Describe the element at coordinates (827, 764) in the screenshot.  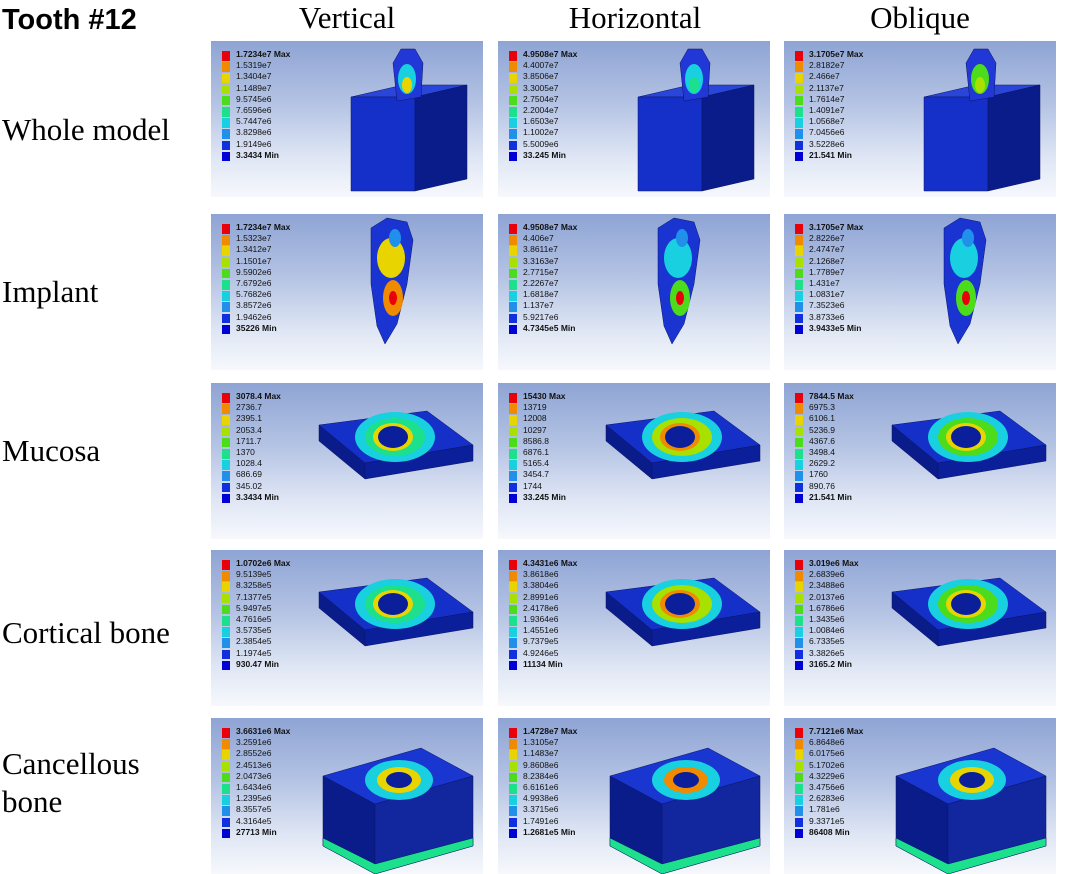
I see `legend-value: 5.1702e6` at that location.